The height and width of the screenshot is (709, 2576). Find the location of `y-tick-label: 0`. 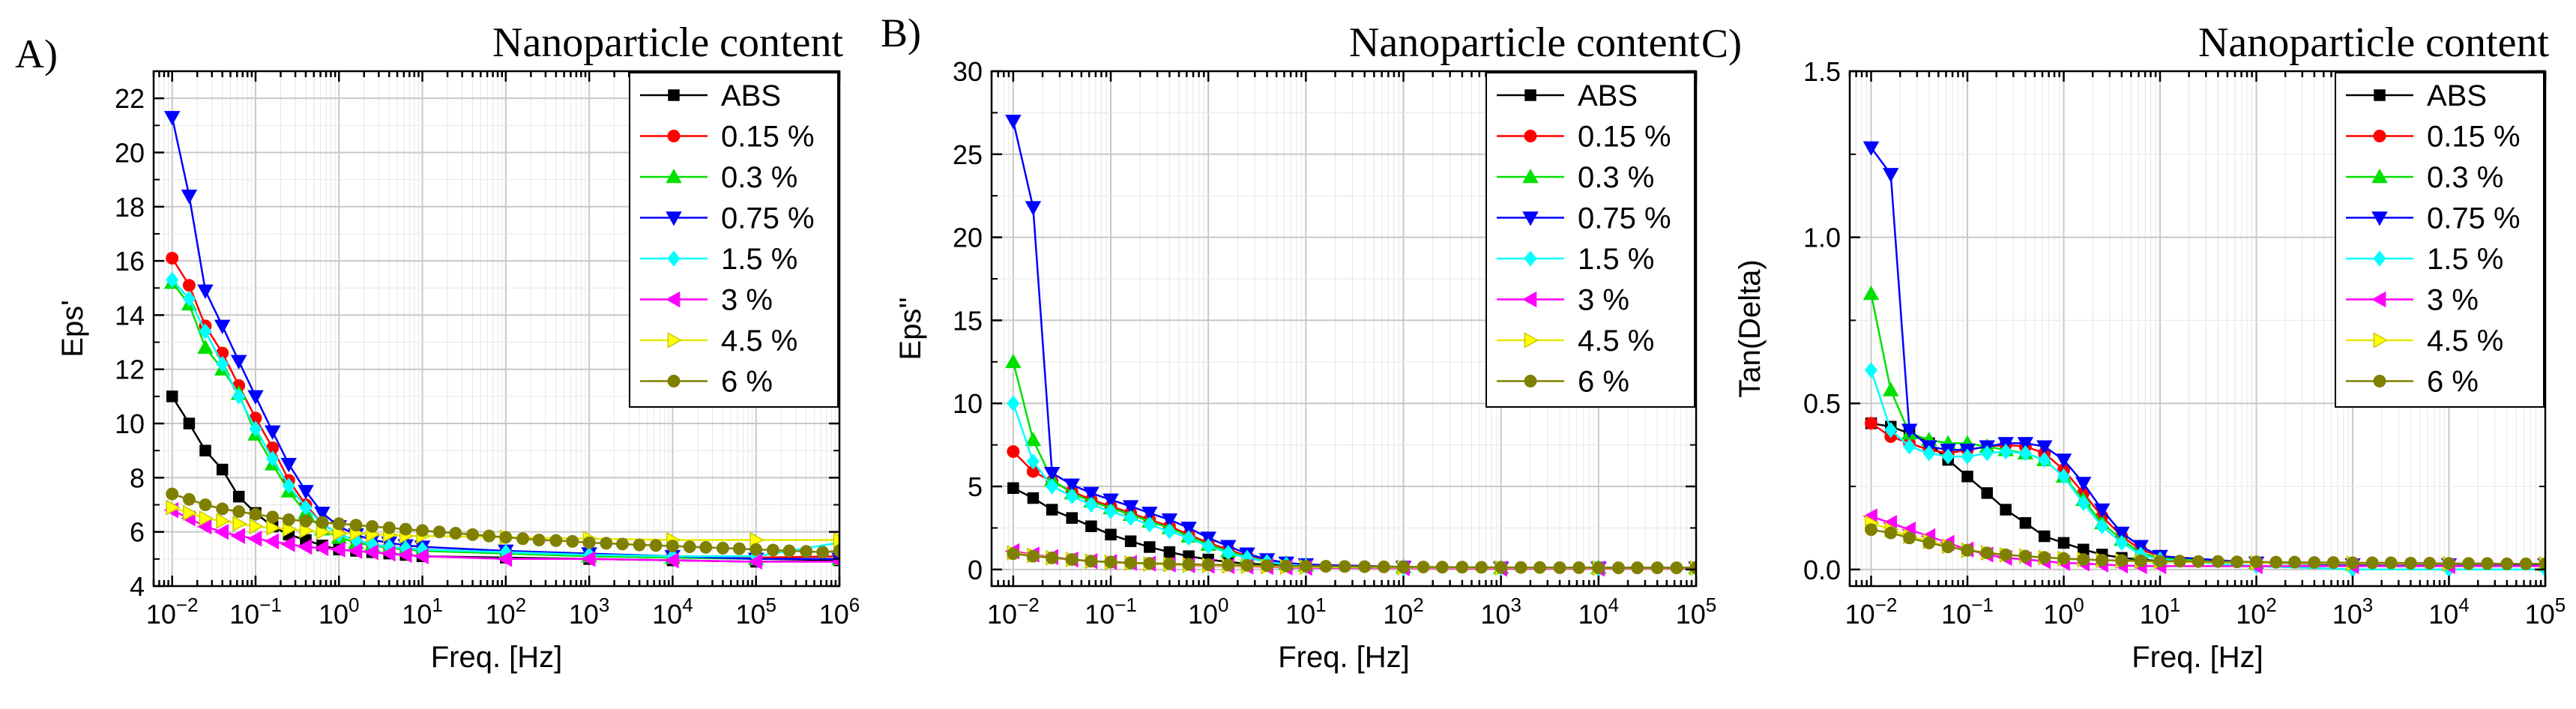

y-tick-label: 0 is located at coordinates (976, 570).